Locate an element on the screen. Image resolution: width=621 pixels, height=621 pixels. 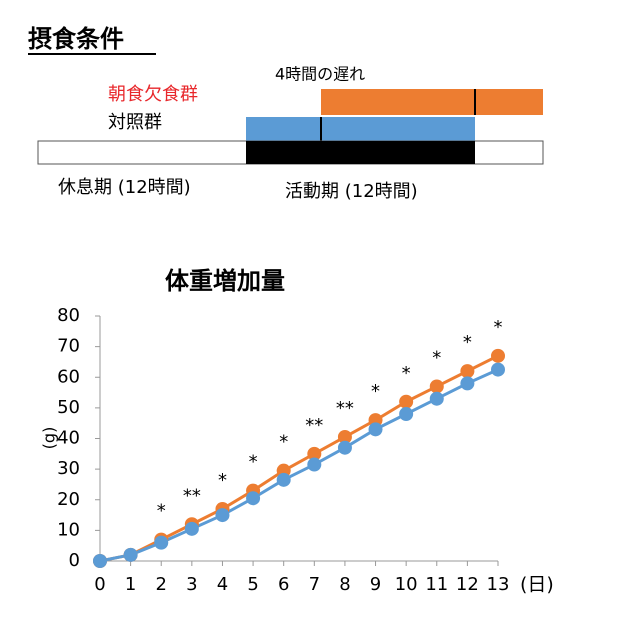
y-tick-label: 30 is located at coordinates (68, 468).